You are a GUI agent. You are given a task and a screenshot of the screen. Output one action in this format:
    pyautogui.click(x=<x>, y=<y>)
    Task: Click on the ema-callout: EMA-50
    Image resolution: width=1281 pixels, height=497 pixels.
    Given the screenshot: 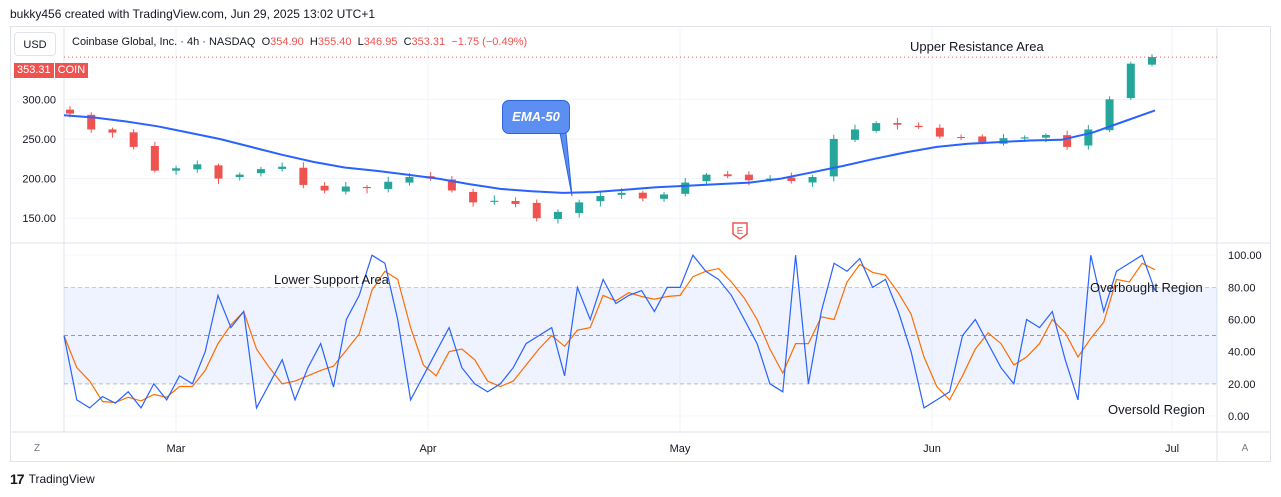 What is the action you would take?
    pyautogui.click(x=536, y=117)
    